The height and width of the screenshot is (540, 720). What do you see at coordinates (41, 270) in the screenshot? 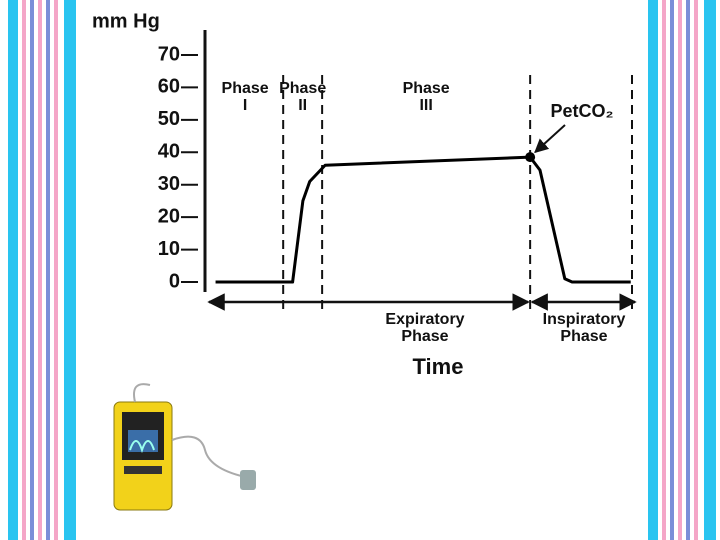
I see `left-border` at bounding box center [41, 270].